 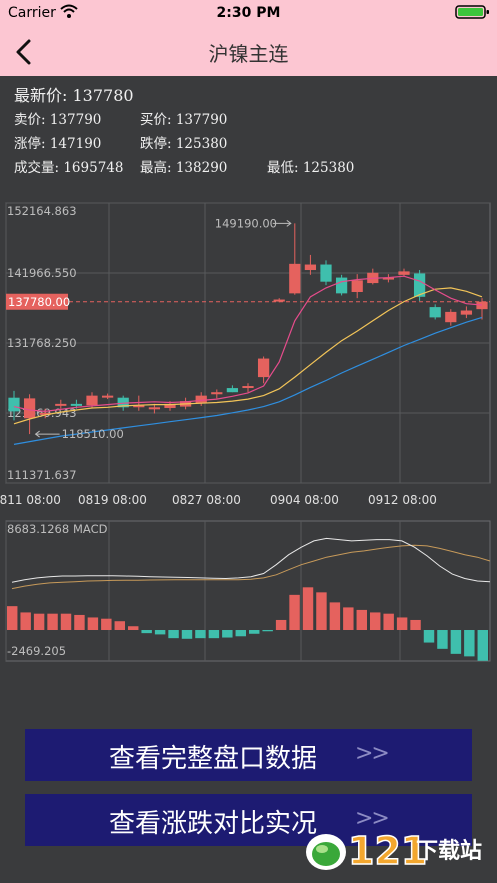 I want to click on volume: 成交量: 1695748, so click(x=69, y=168).